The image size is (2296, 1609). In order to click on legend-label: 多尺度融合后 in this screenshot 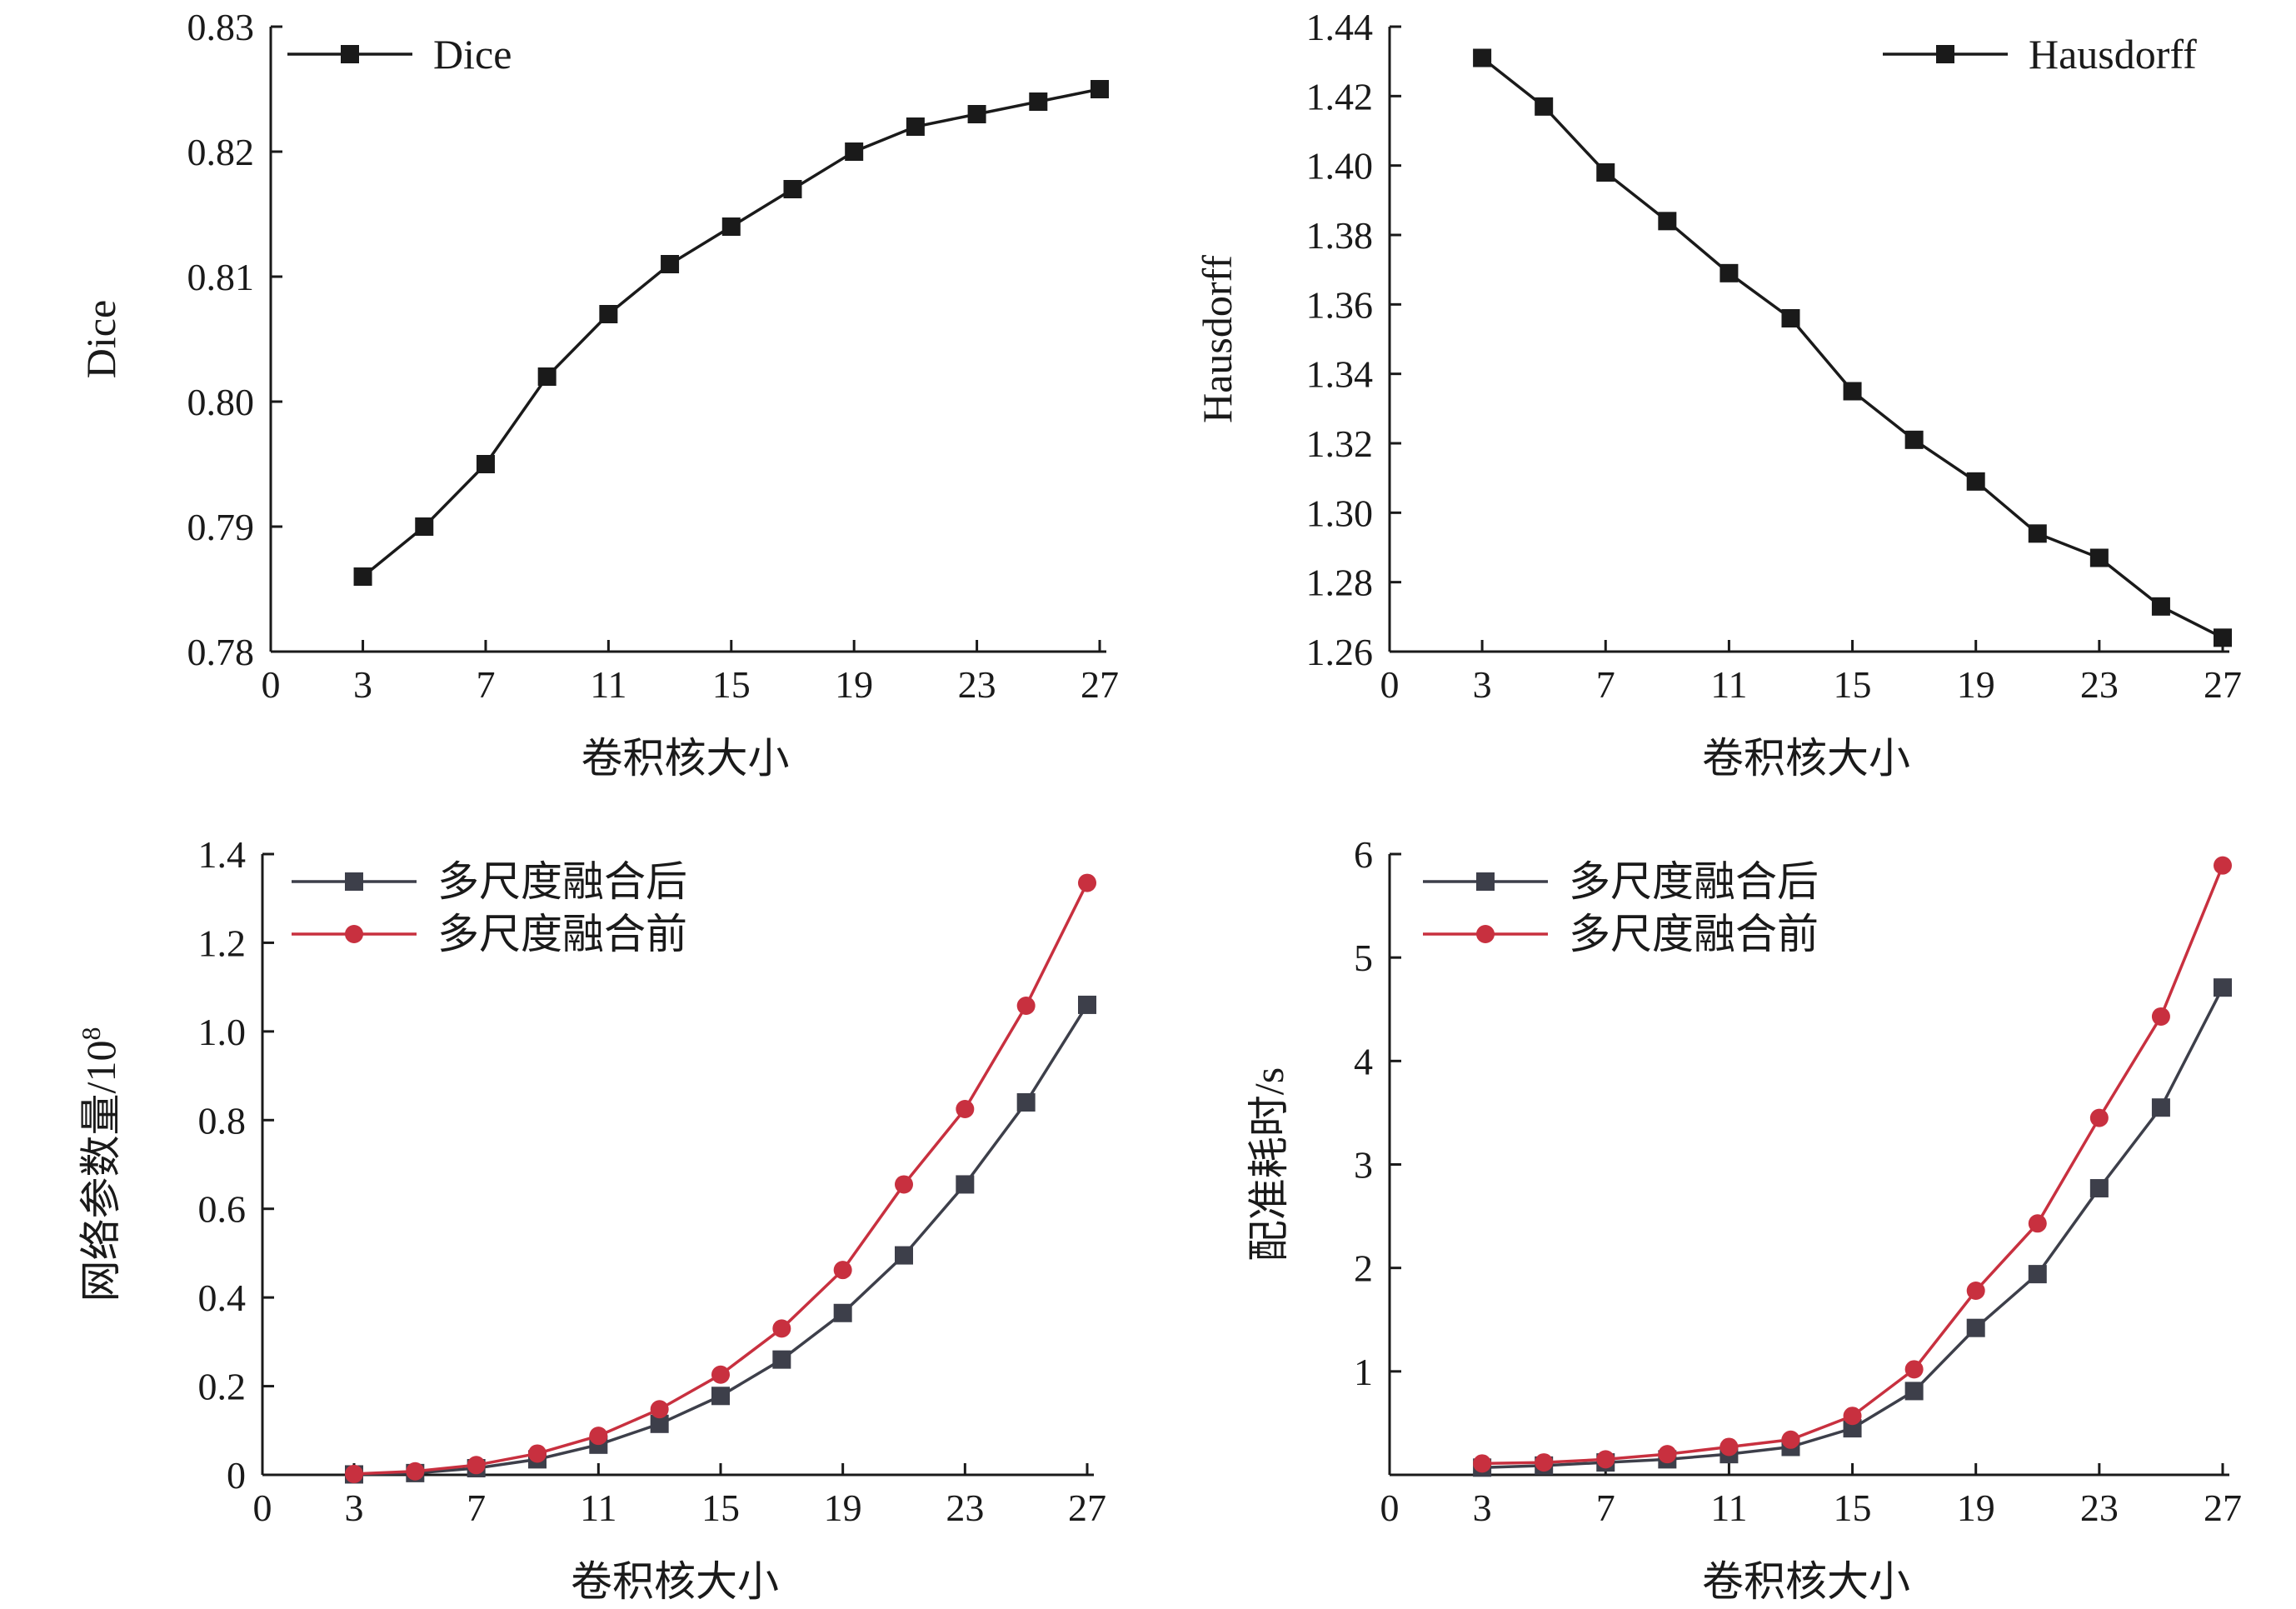, I will do `click(562, 881)`.